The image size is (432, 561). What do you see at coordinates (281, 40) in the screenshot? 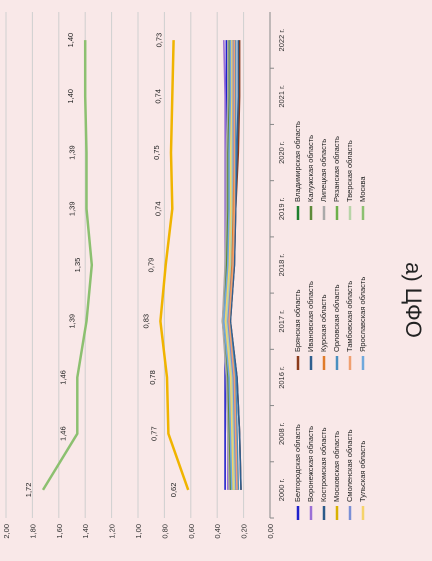
I see `category-tick-label: 2022 г.` at bounding box center [281, 40].